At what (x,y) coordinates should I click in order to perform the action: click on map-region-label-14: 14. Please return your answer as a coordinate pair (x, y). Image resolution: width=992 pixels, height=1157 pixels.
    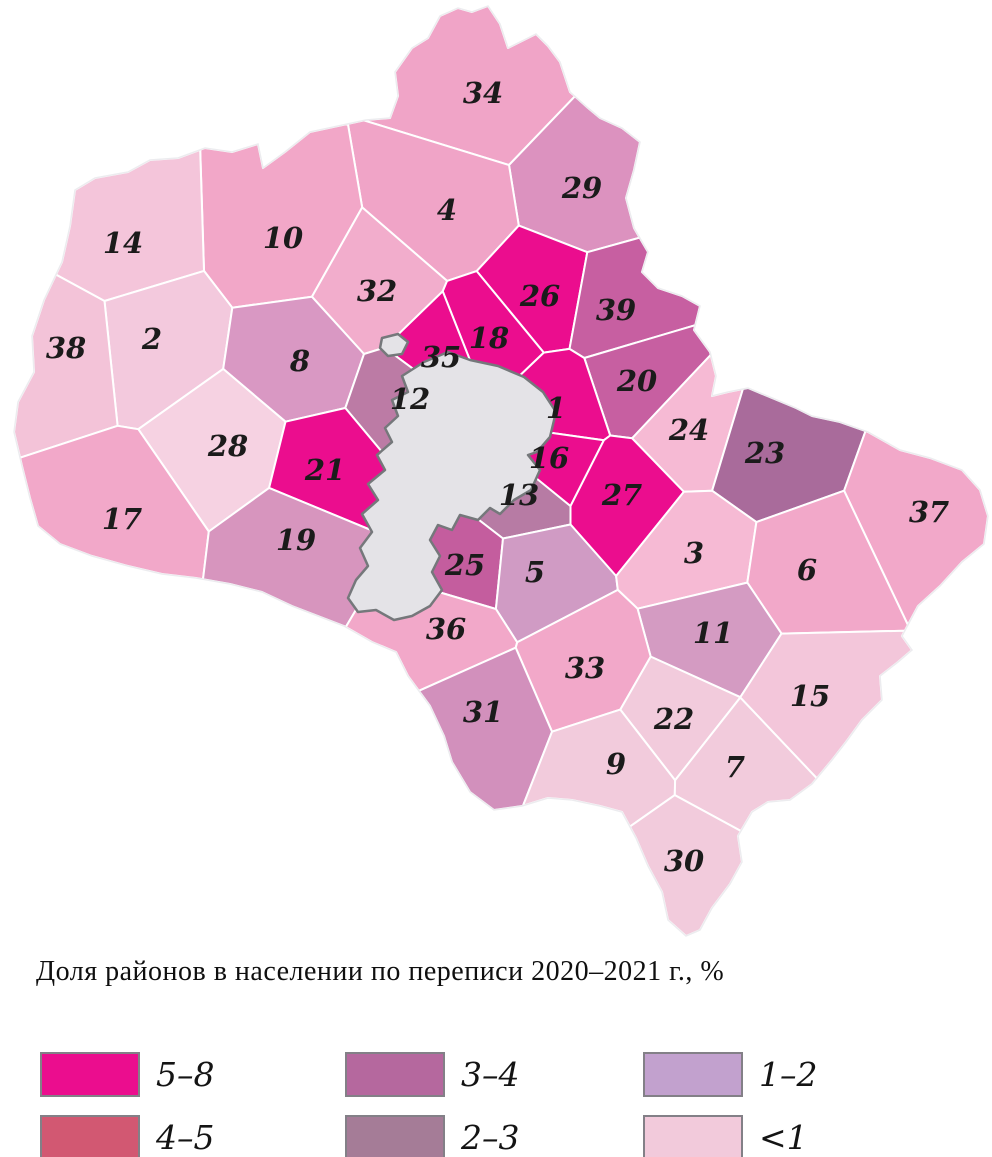
    Looking at the image, I should click on (123, 243).